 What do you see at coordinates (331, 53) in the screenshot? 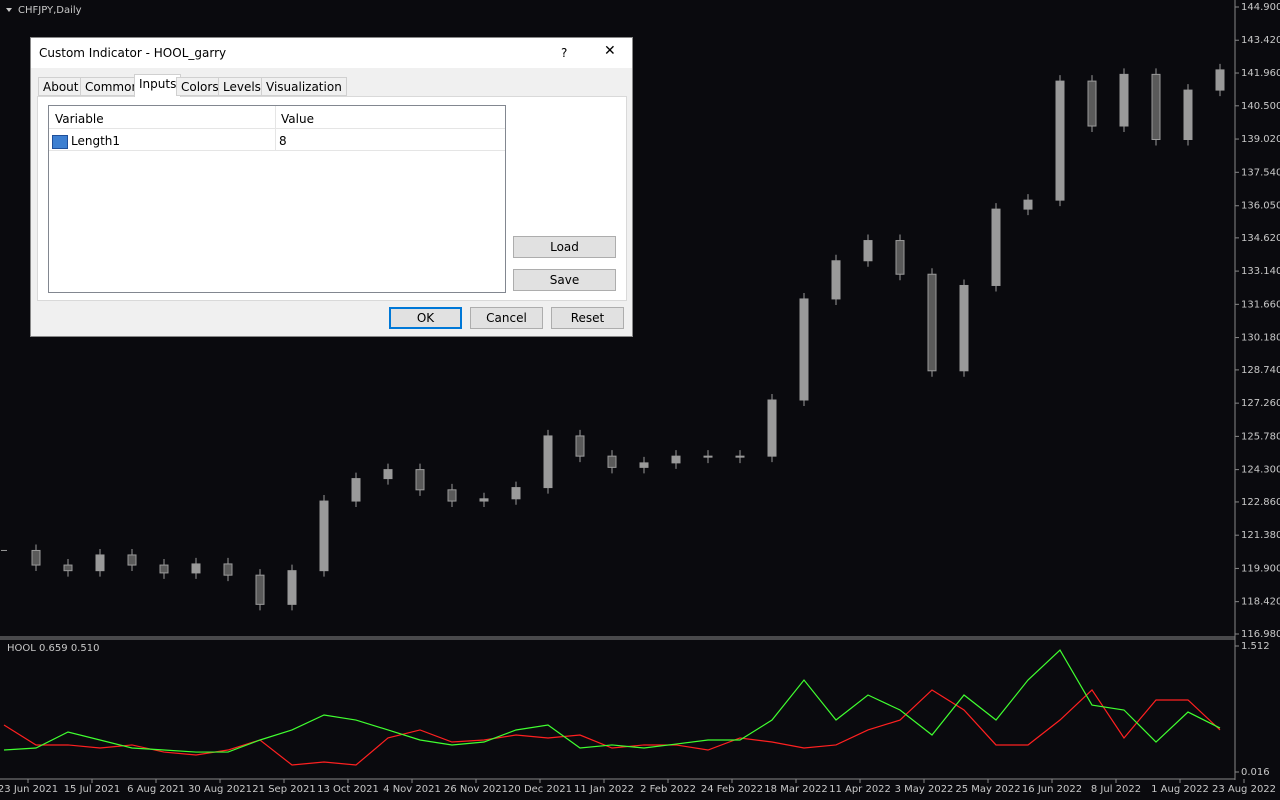
I see `title-bar: Custom Indicator - HOOL_garry ? ✕` at bounding box center [331, 53].